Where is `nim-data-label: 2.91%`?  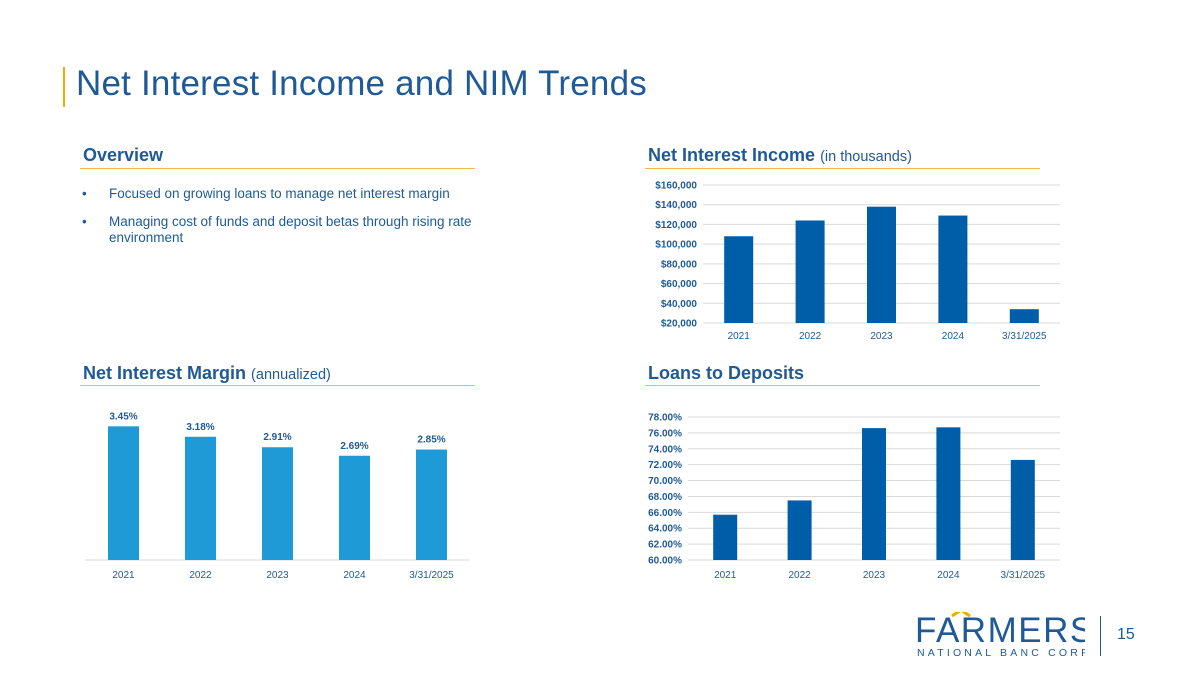
nim-data-label: 2.91% is located at coordinates (277, 437).